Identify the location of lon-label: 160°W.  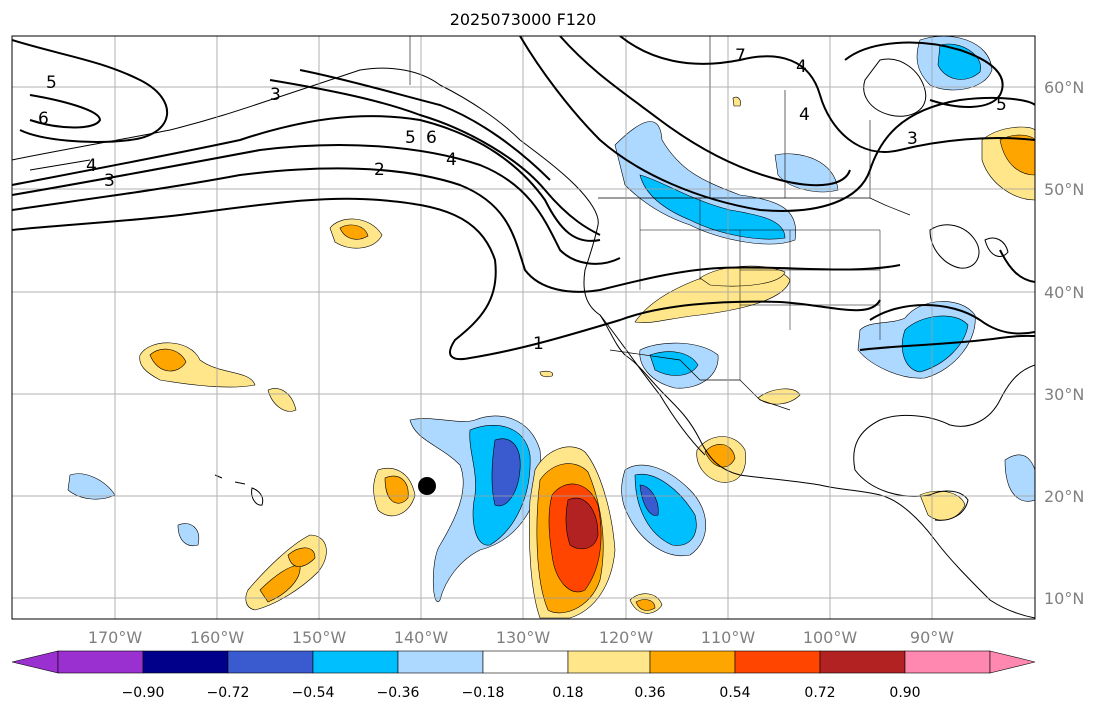
(217, 637).